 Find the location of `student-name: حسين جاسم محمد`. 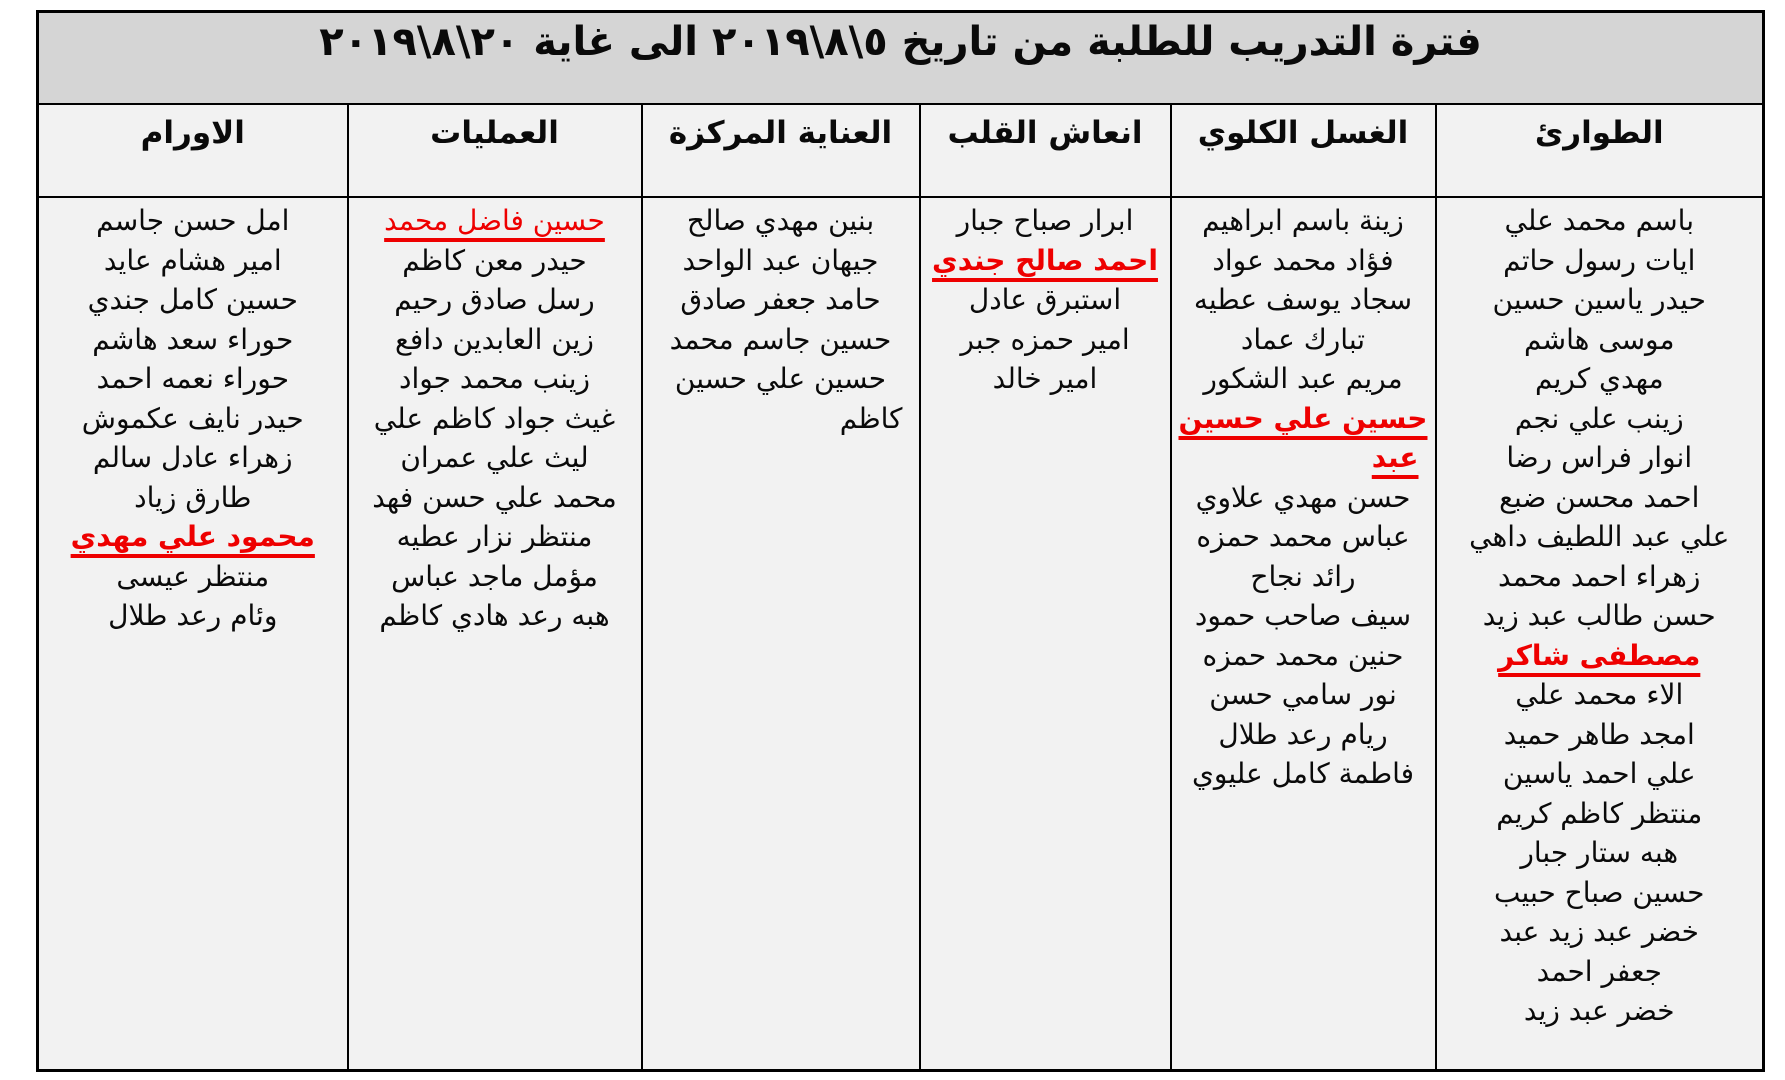

student-name: حسين جاسم محمد is located at coordinates (780, 339).